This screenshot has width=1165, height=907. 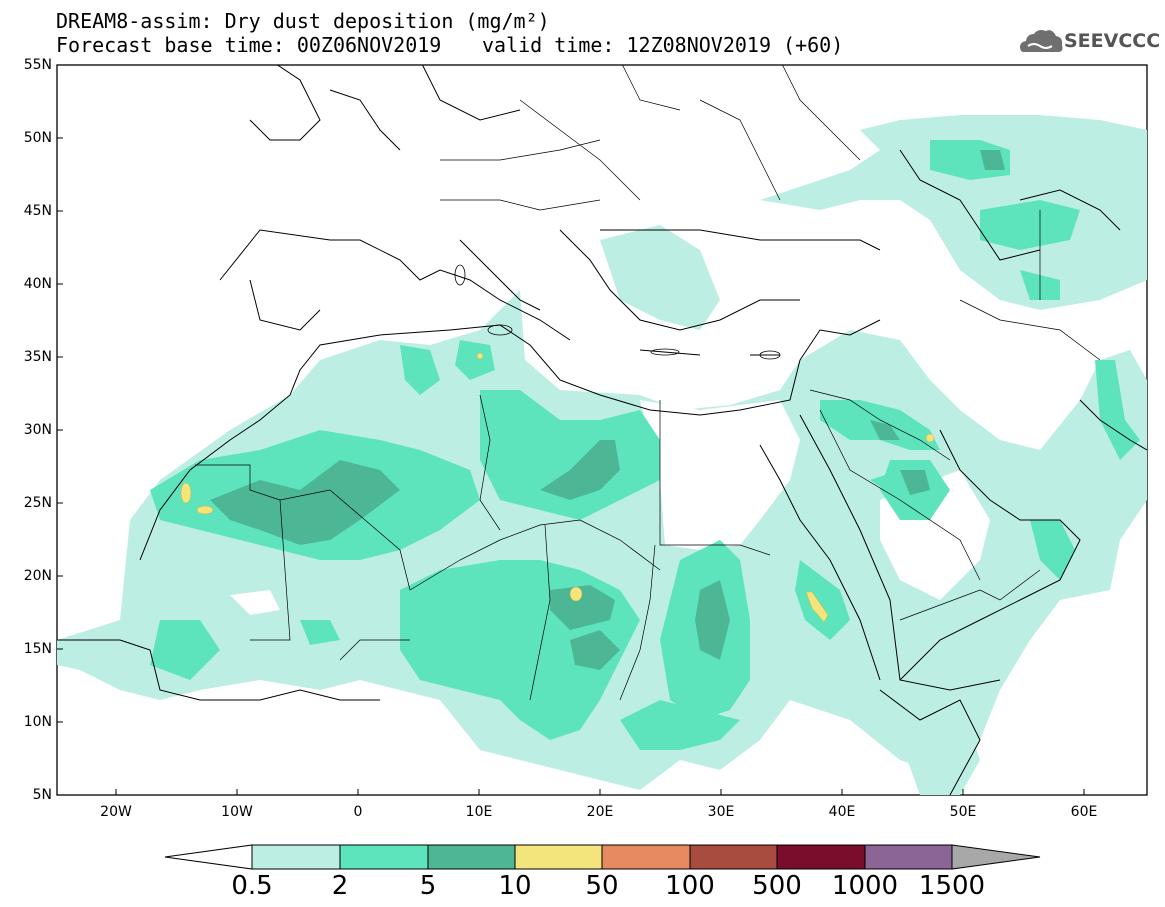 I want to click on colorbar-label: 1000, so click(x=865, y=886).